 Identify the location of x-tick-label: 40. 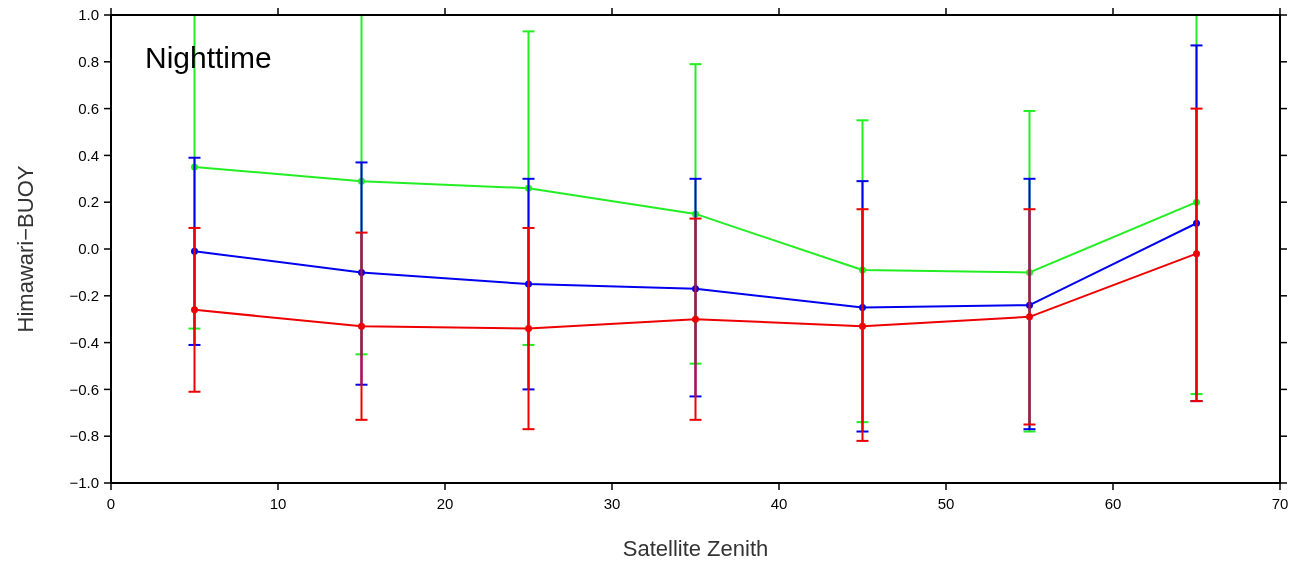
(779, 503).